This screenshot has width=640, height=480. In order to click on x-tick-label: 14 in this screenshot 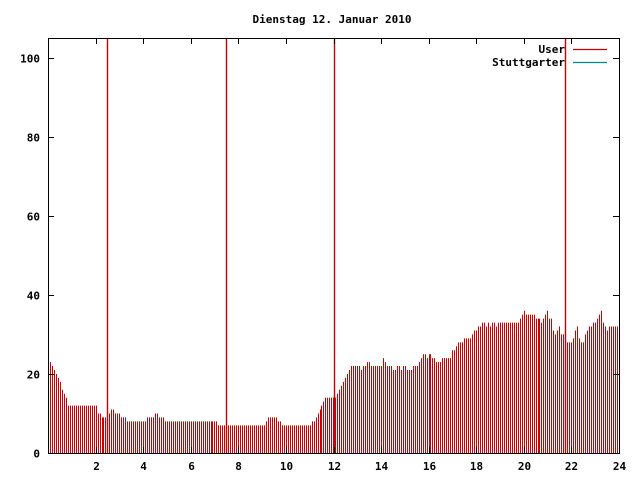, I will do `click(382, 466)`.